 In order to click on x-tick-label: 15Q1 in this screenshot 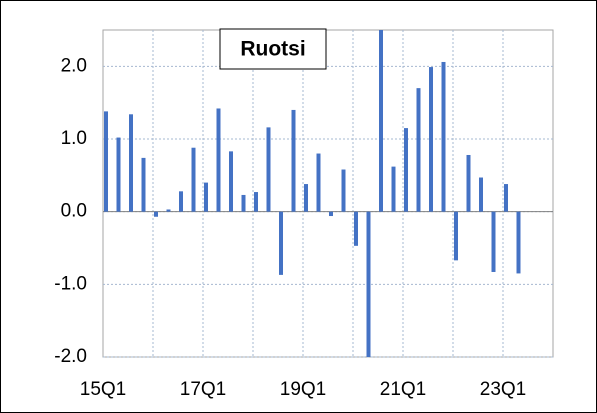, I will do `click(103, 389)`.